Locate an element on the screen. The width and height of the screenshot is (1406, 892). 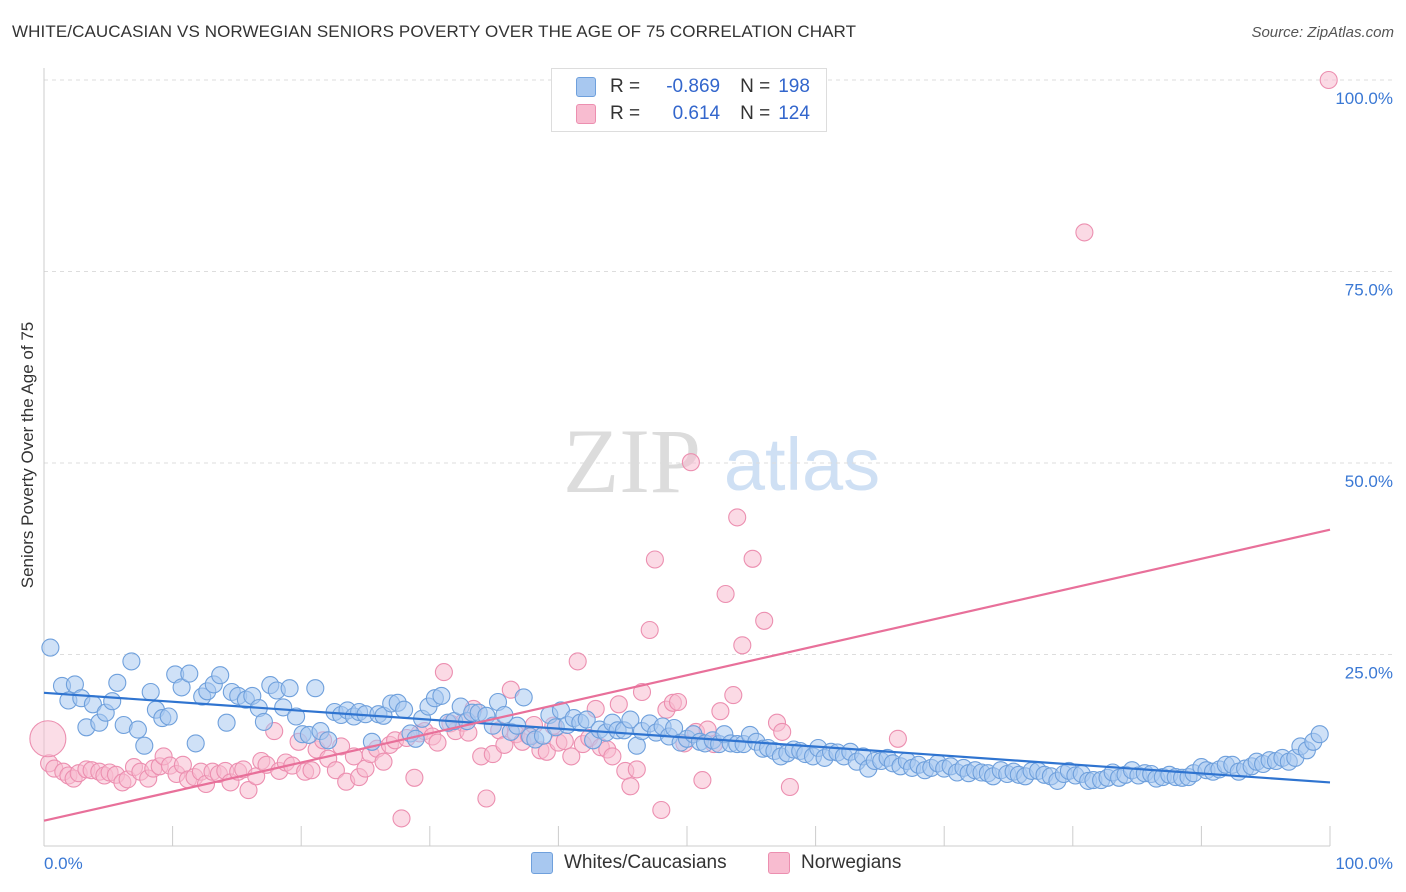
watermark-atlas: atlas is located at coordinates (802, 464).